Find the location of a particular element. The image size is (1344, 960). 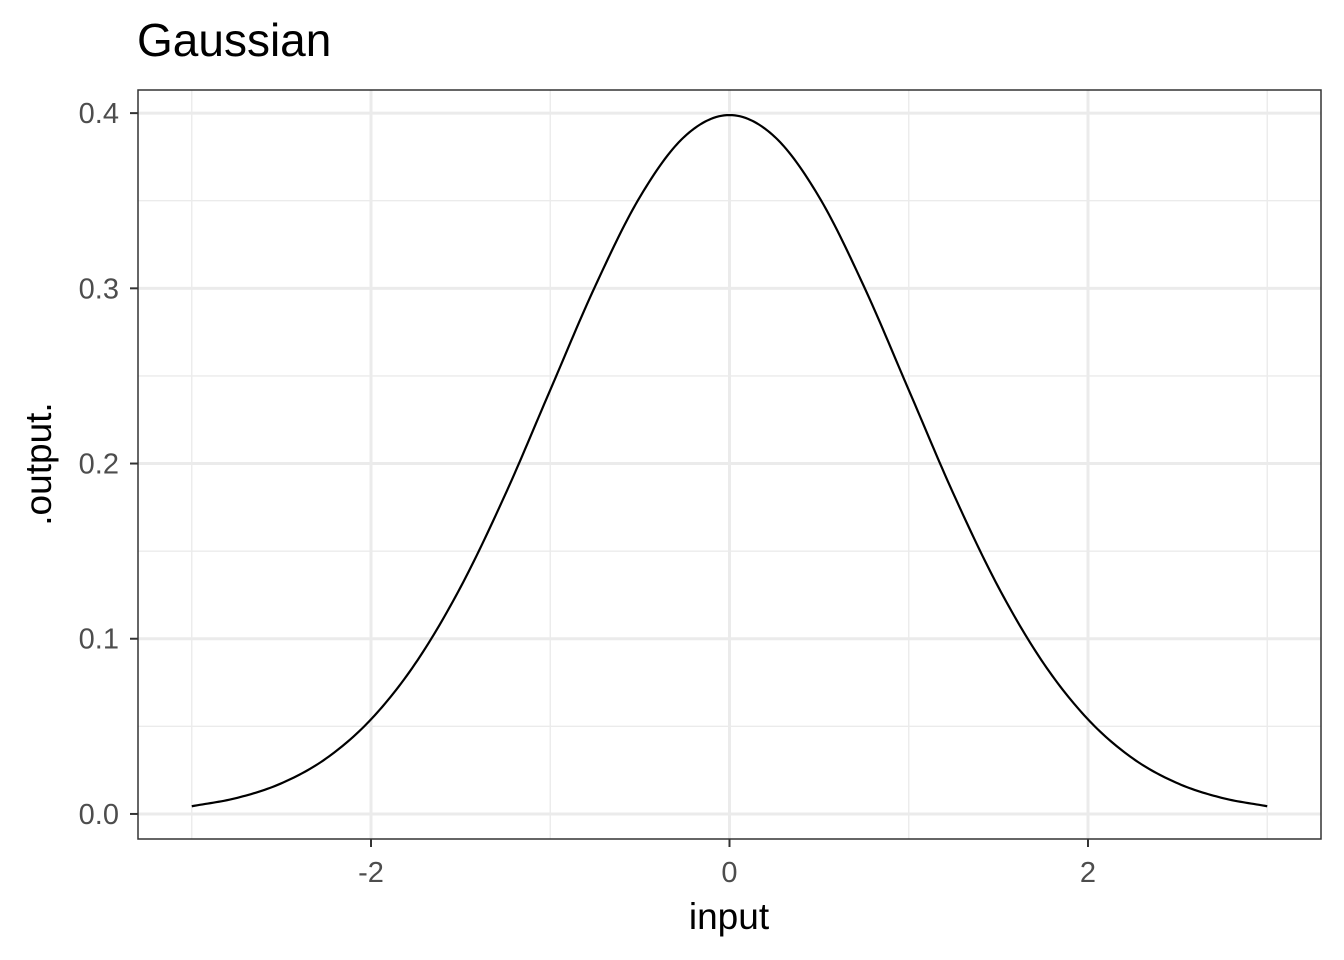

x-tick-label: -2 is located at coordinates (371, 873).